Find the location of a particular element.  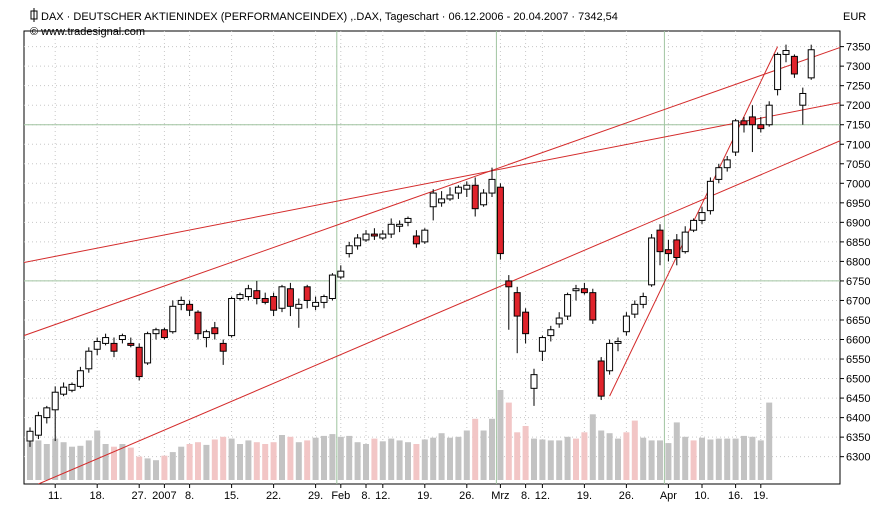

x-tick-label: 8. is located at coordinates (189, 496).